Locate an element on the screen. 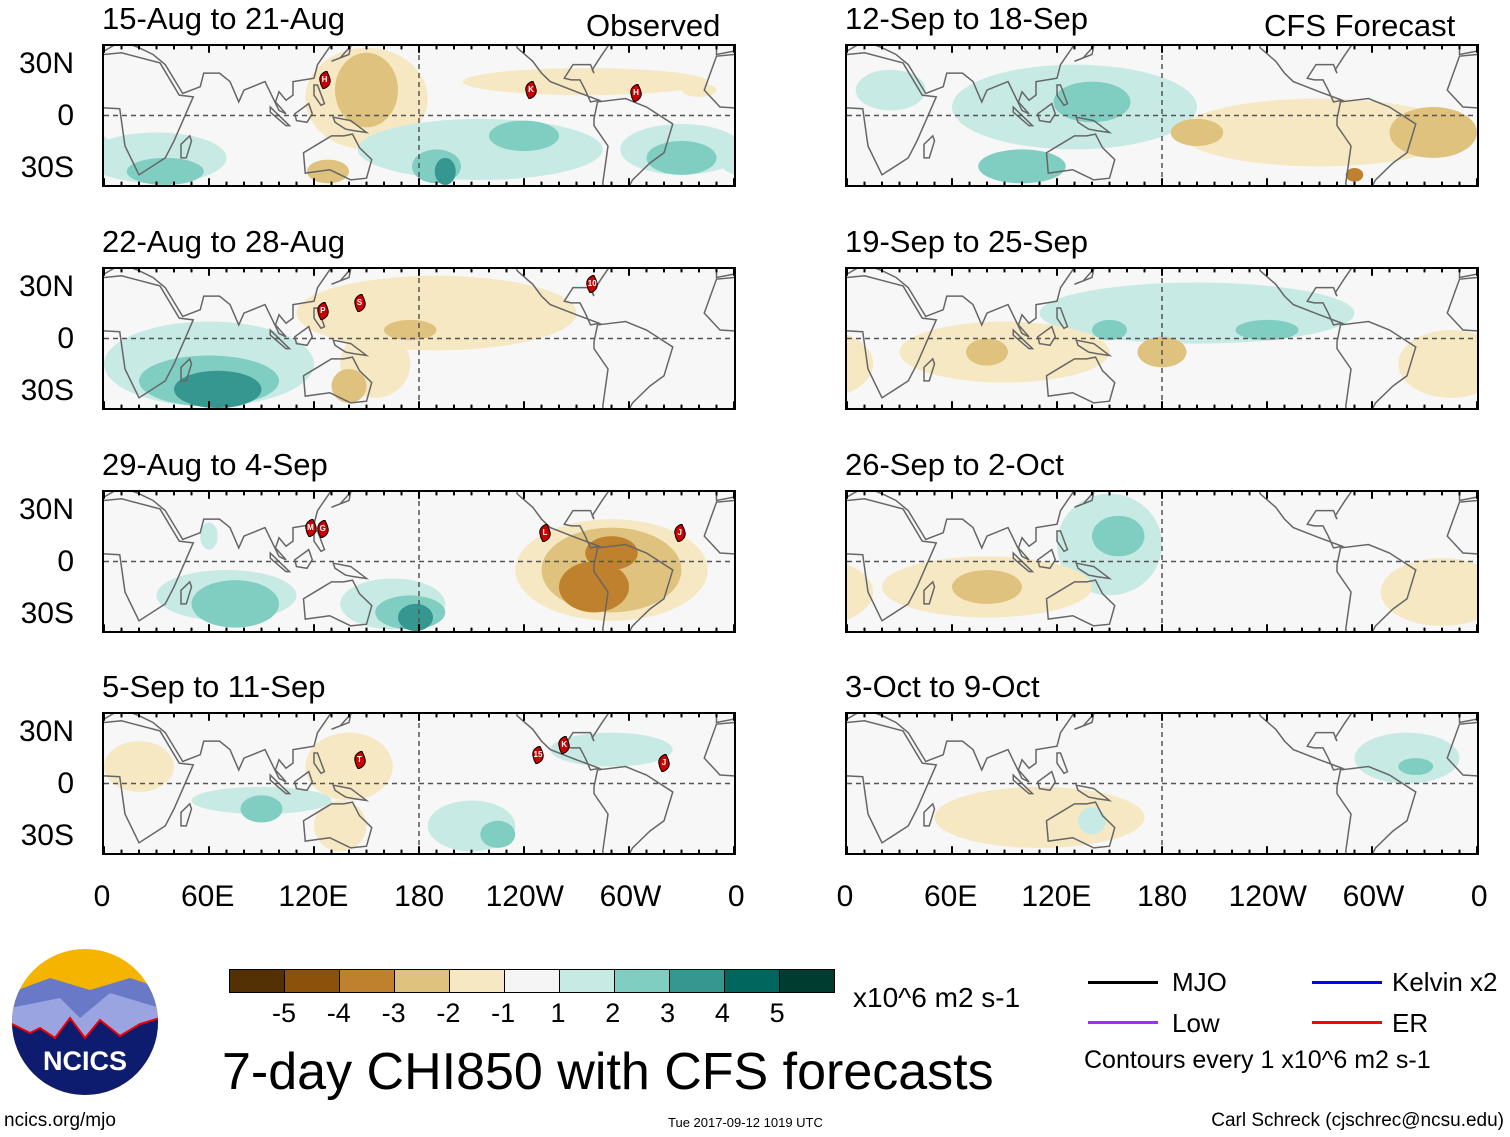 Image resolution: width=1510 pixels, height=1137 pixels. tropical-cyclone-icon: L is located at coordinates (545, 532).